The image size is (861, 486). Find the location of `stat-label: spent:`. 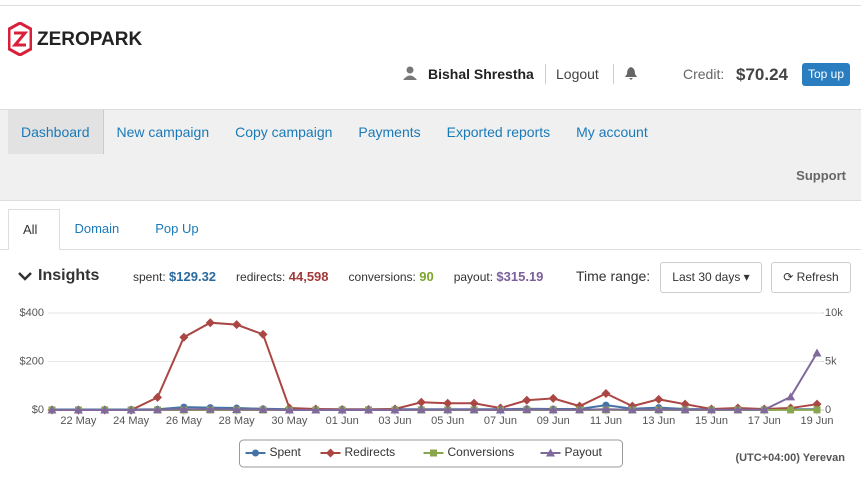

stat-label: spent: is located at coordinates (149, 277).